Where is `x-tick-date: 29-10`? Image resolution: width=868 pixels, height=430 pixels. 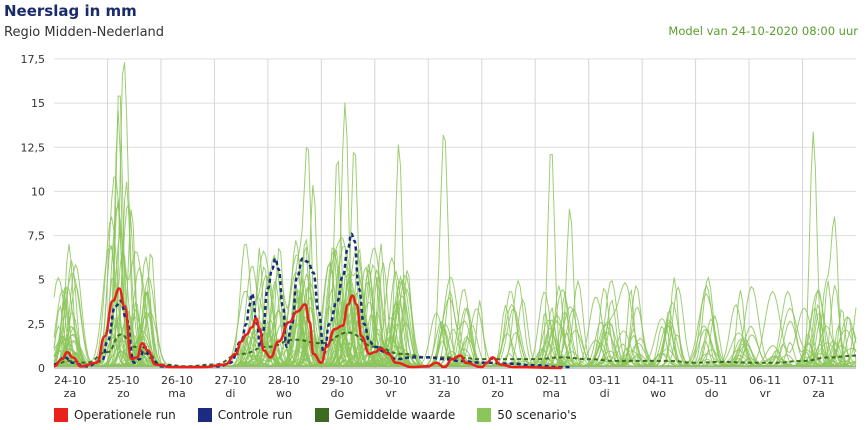 x-tick-date: 29-10 is located at coordinates (337, 380).